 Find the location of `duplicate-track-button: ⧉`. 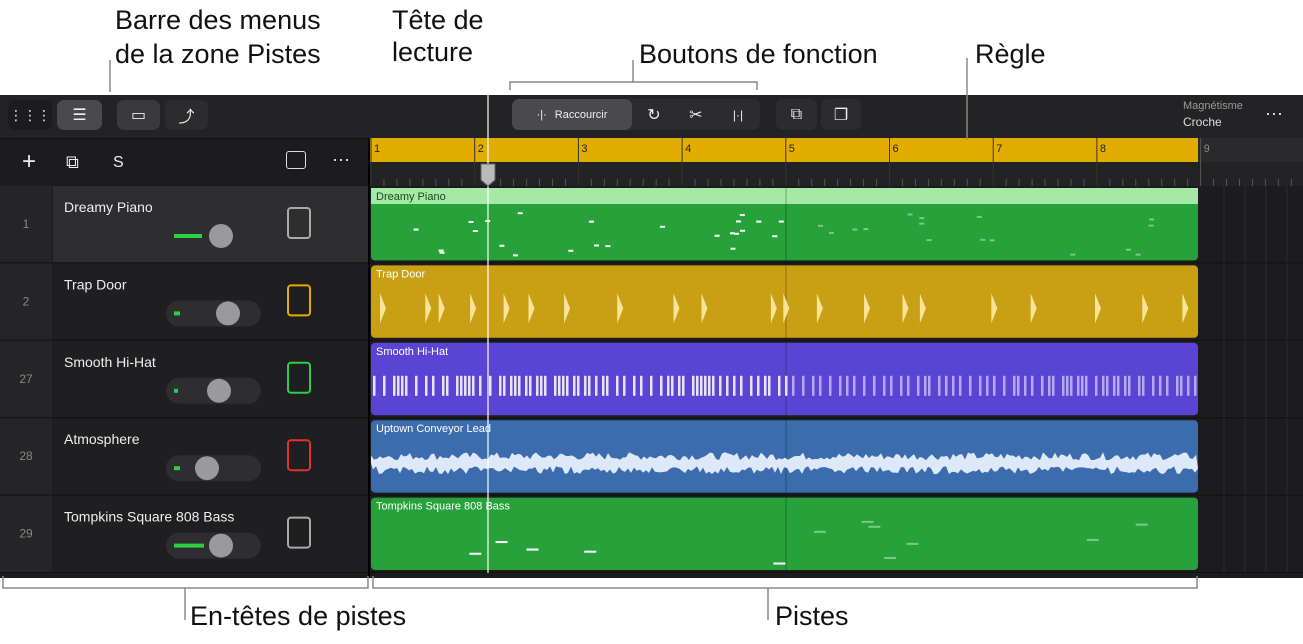

duplicate-track-button: ⧉ is located at coordinates (72, 162).